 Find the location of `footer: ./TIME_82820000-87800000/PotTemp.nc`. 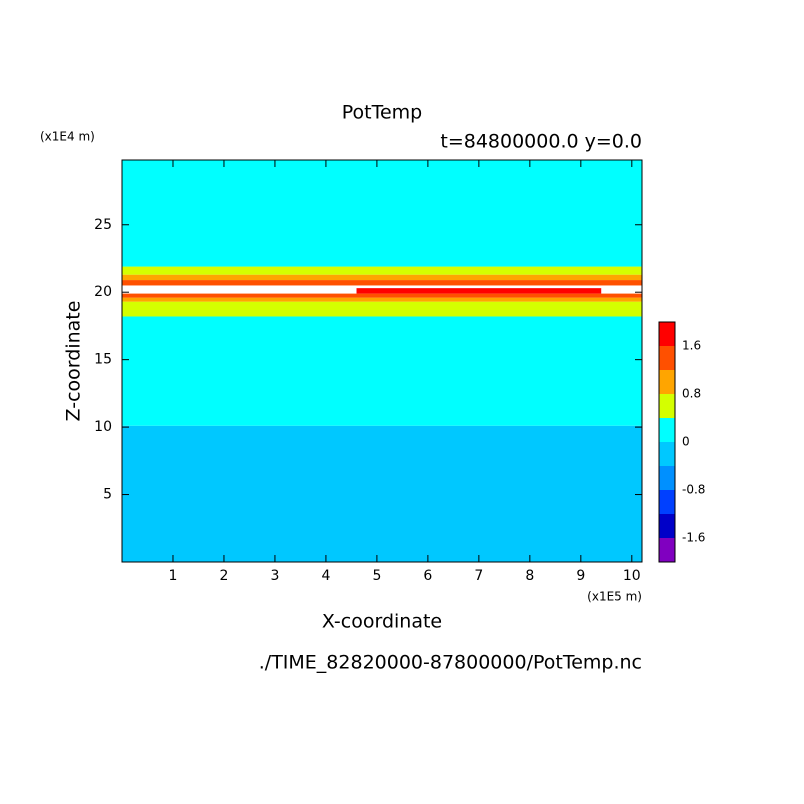

footer: ./TIME_82820000-87800000/PotTemp.nc is located at coordinates (450, 663).